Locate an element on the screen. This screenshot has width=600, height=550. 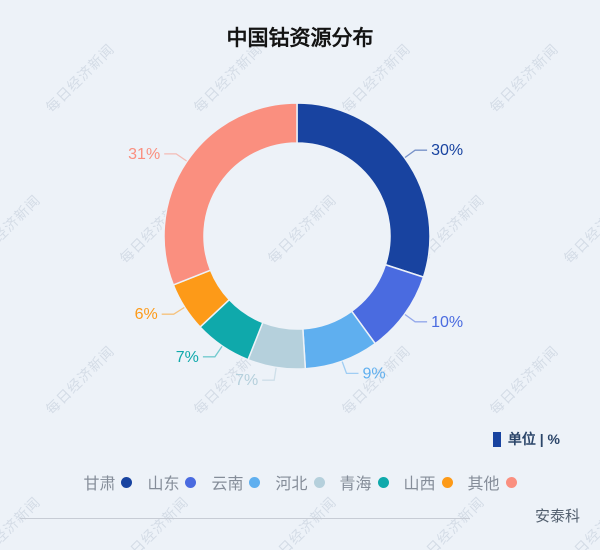
legend-item-云南: 云南 is located at coordinates (236, 482).